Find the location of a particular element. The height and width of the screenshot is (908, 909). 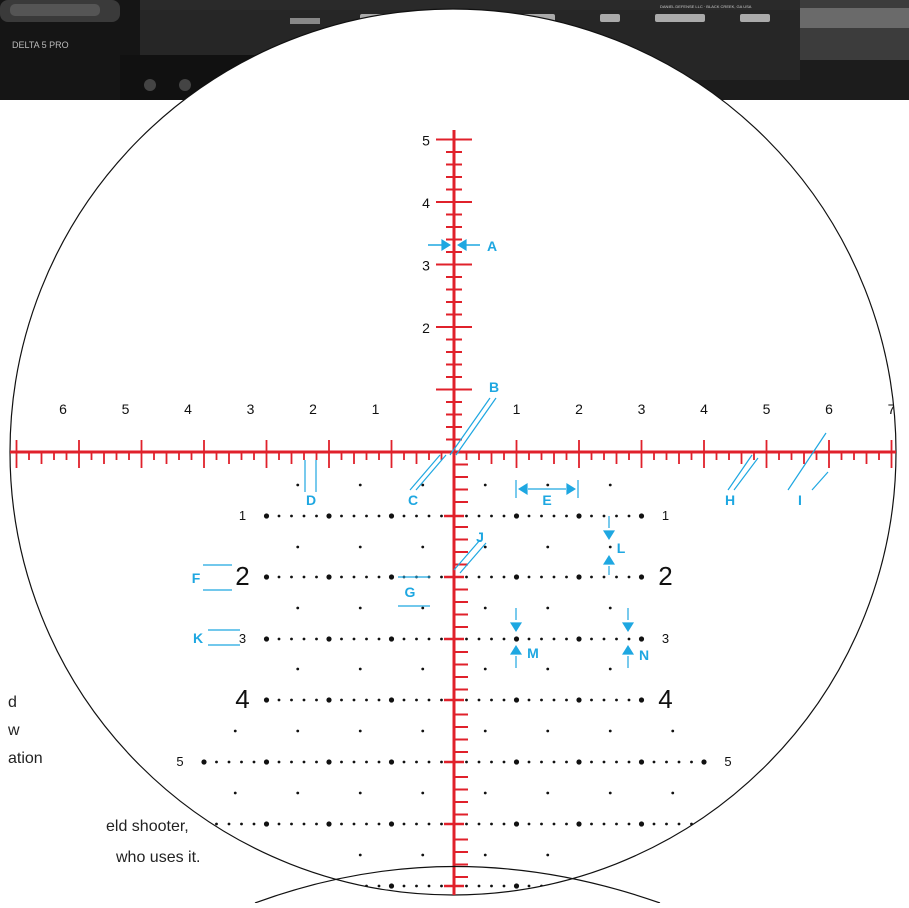

row-left-label-5: 5 is located at coordinates (179, 761).